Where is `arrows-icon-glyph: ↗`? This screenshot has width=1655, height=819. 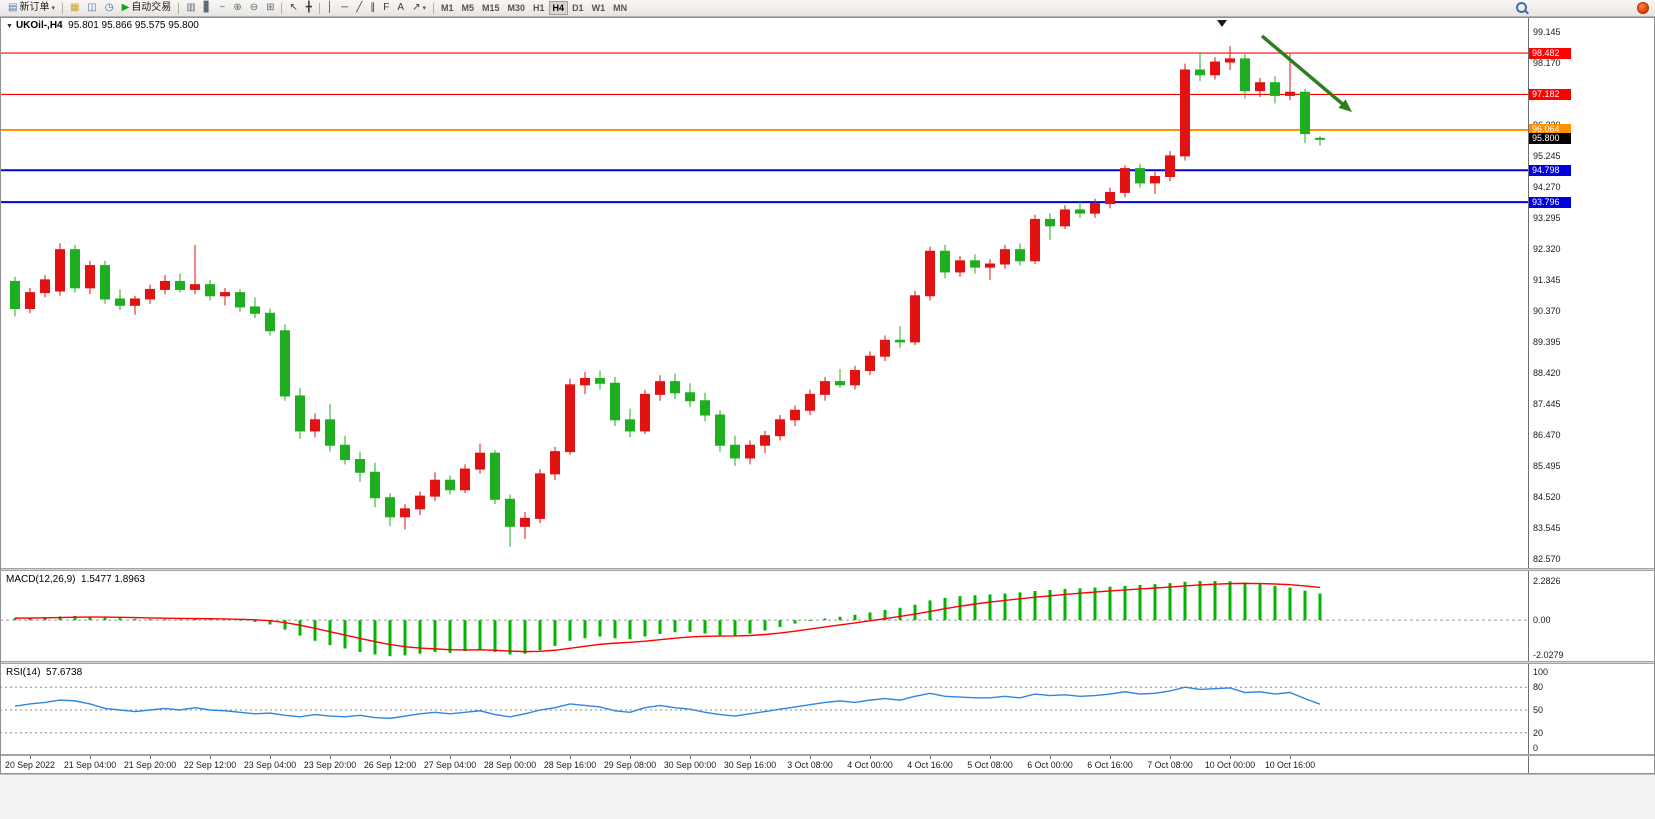
arrows-icon-glyph: ↗ is located at coordinates (416, 7).